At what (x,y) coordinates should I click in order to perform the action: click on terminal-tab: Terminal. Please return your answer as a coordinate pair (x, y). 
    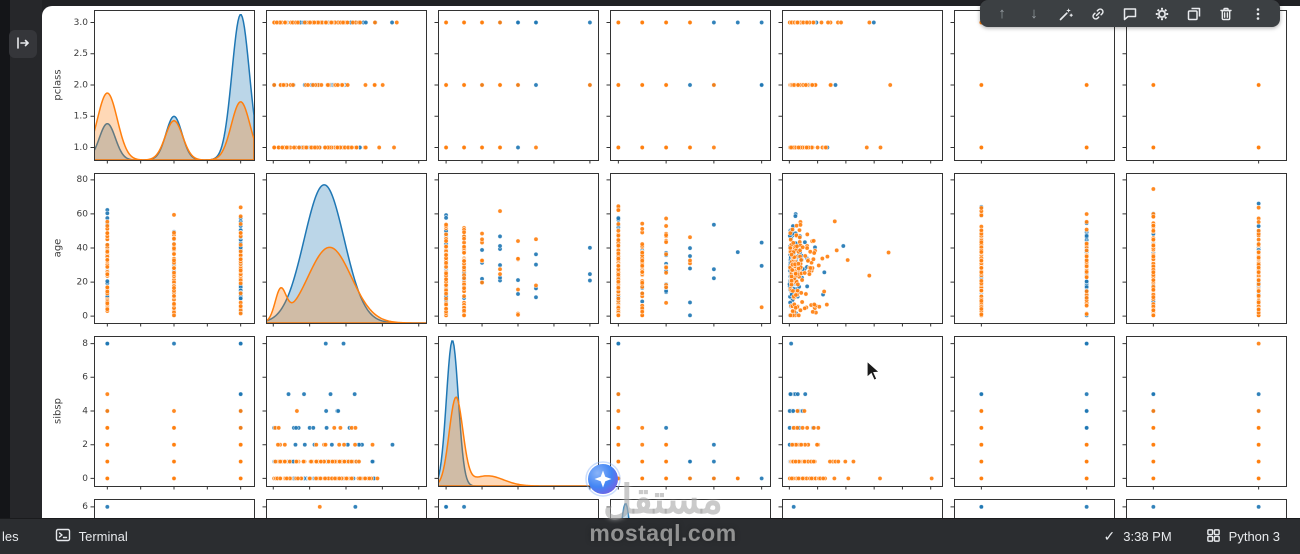
    Looking at the image, I should click on (91, 536).